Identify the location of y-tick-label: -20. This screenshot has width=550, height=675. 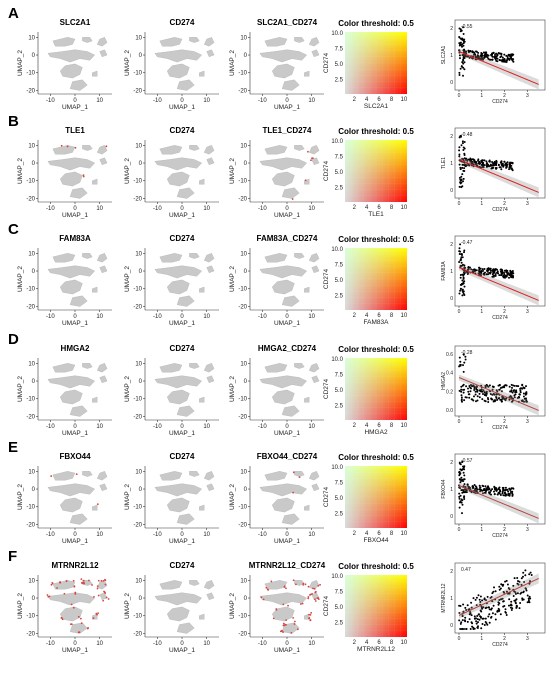
(137, 525).